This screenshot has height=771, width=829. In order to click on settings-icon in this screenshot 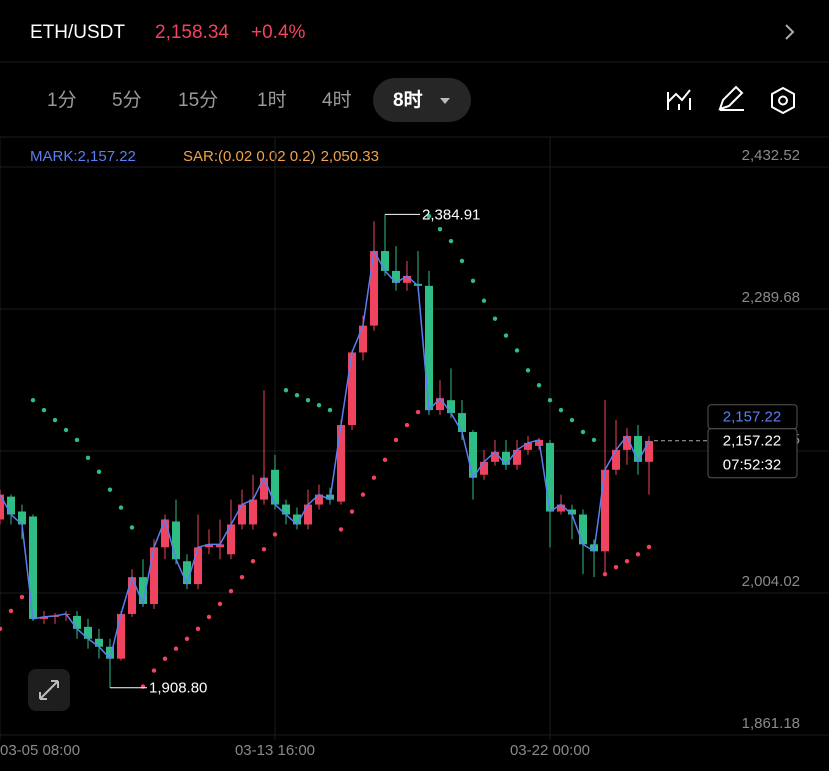, I will do `click(783, 100)`.